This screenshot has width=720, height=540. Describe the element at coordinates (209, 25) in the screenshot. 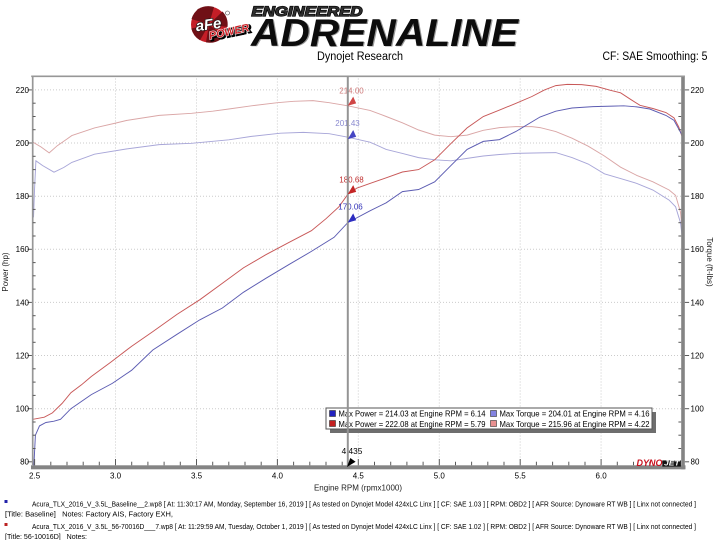

I see `svg-text: aFe` at that location.